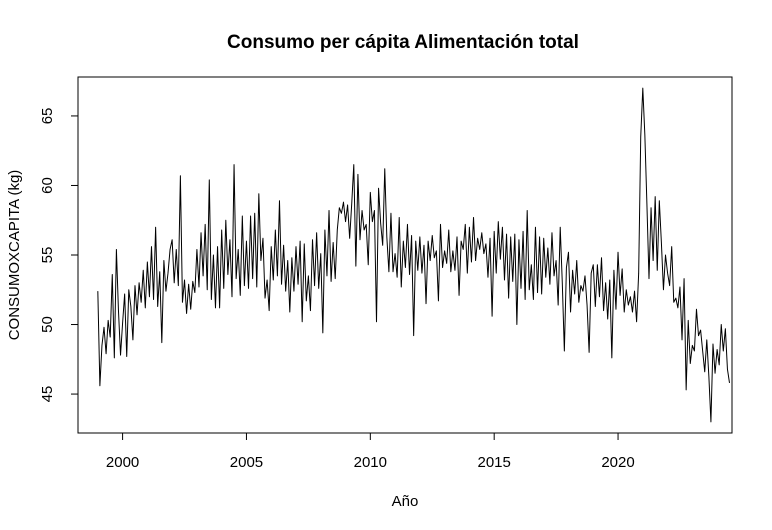 The height and width of the screenshot is (530, 772). I want to click on y-tick-label-60: 60, so click(47, 185).